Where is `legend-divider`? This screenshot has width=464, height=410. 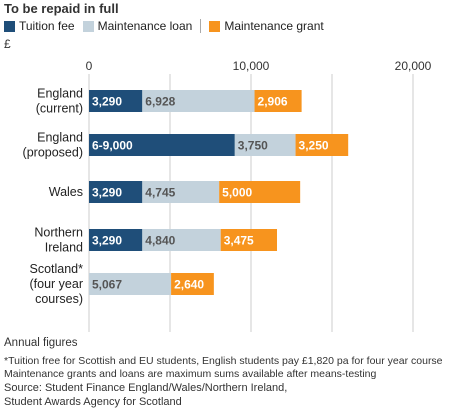 legend-divider is located at coordinates (201, 26).